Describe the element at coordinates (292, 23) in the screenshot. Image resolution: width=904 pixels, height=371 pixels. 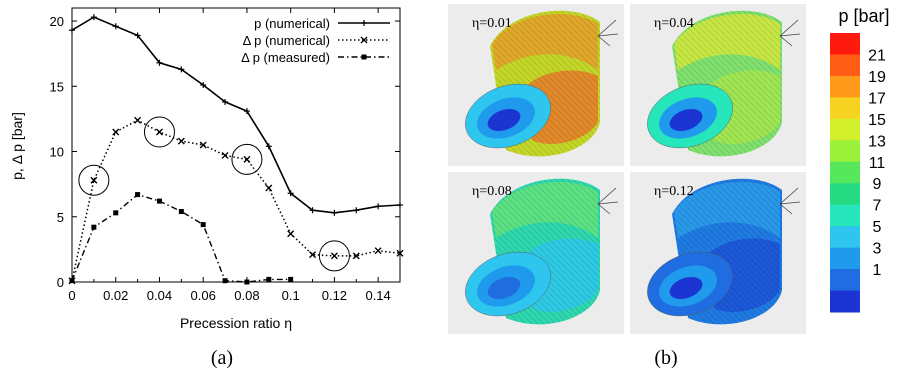
I see `legend-label: p (numerical)` at that location.